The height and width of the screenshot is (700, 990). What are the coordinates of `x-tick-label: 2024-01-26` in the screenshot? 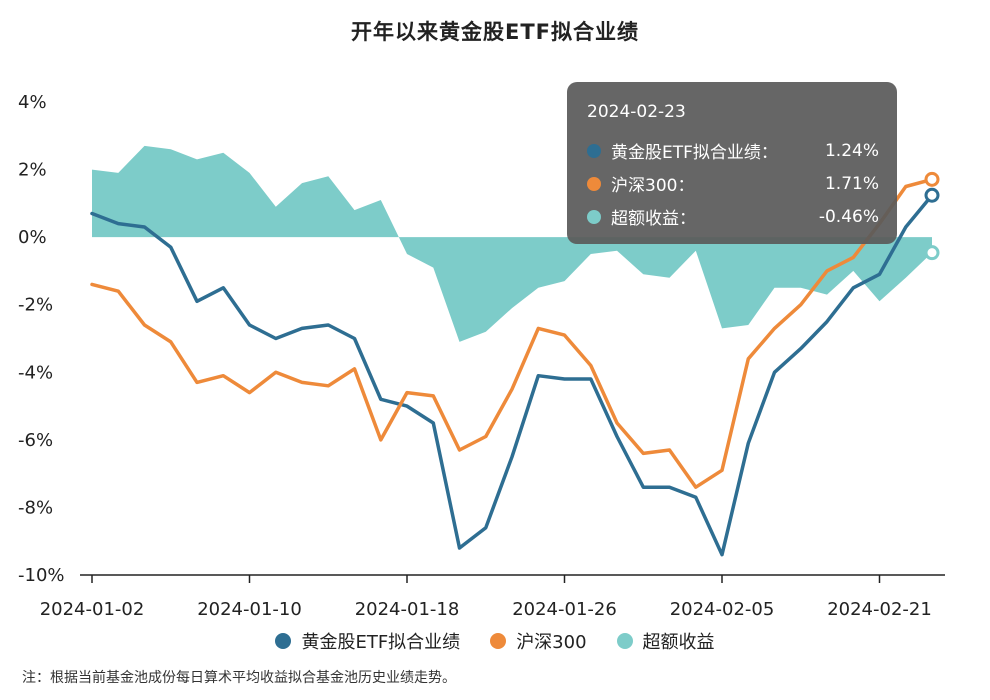 It's located at (564, 609).